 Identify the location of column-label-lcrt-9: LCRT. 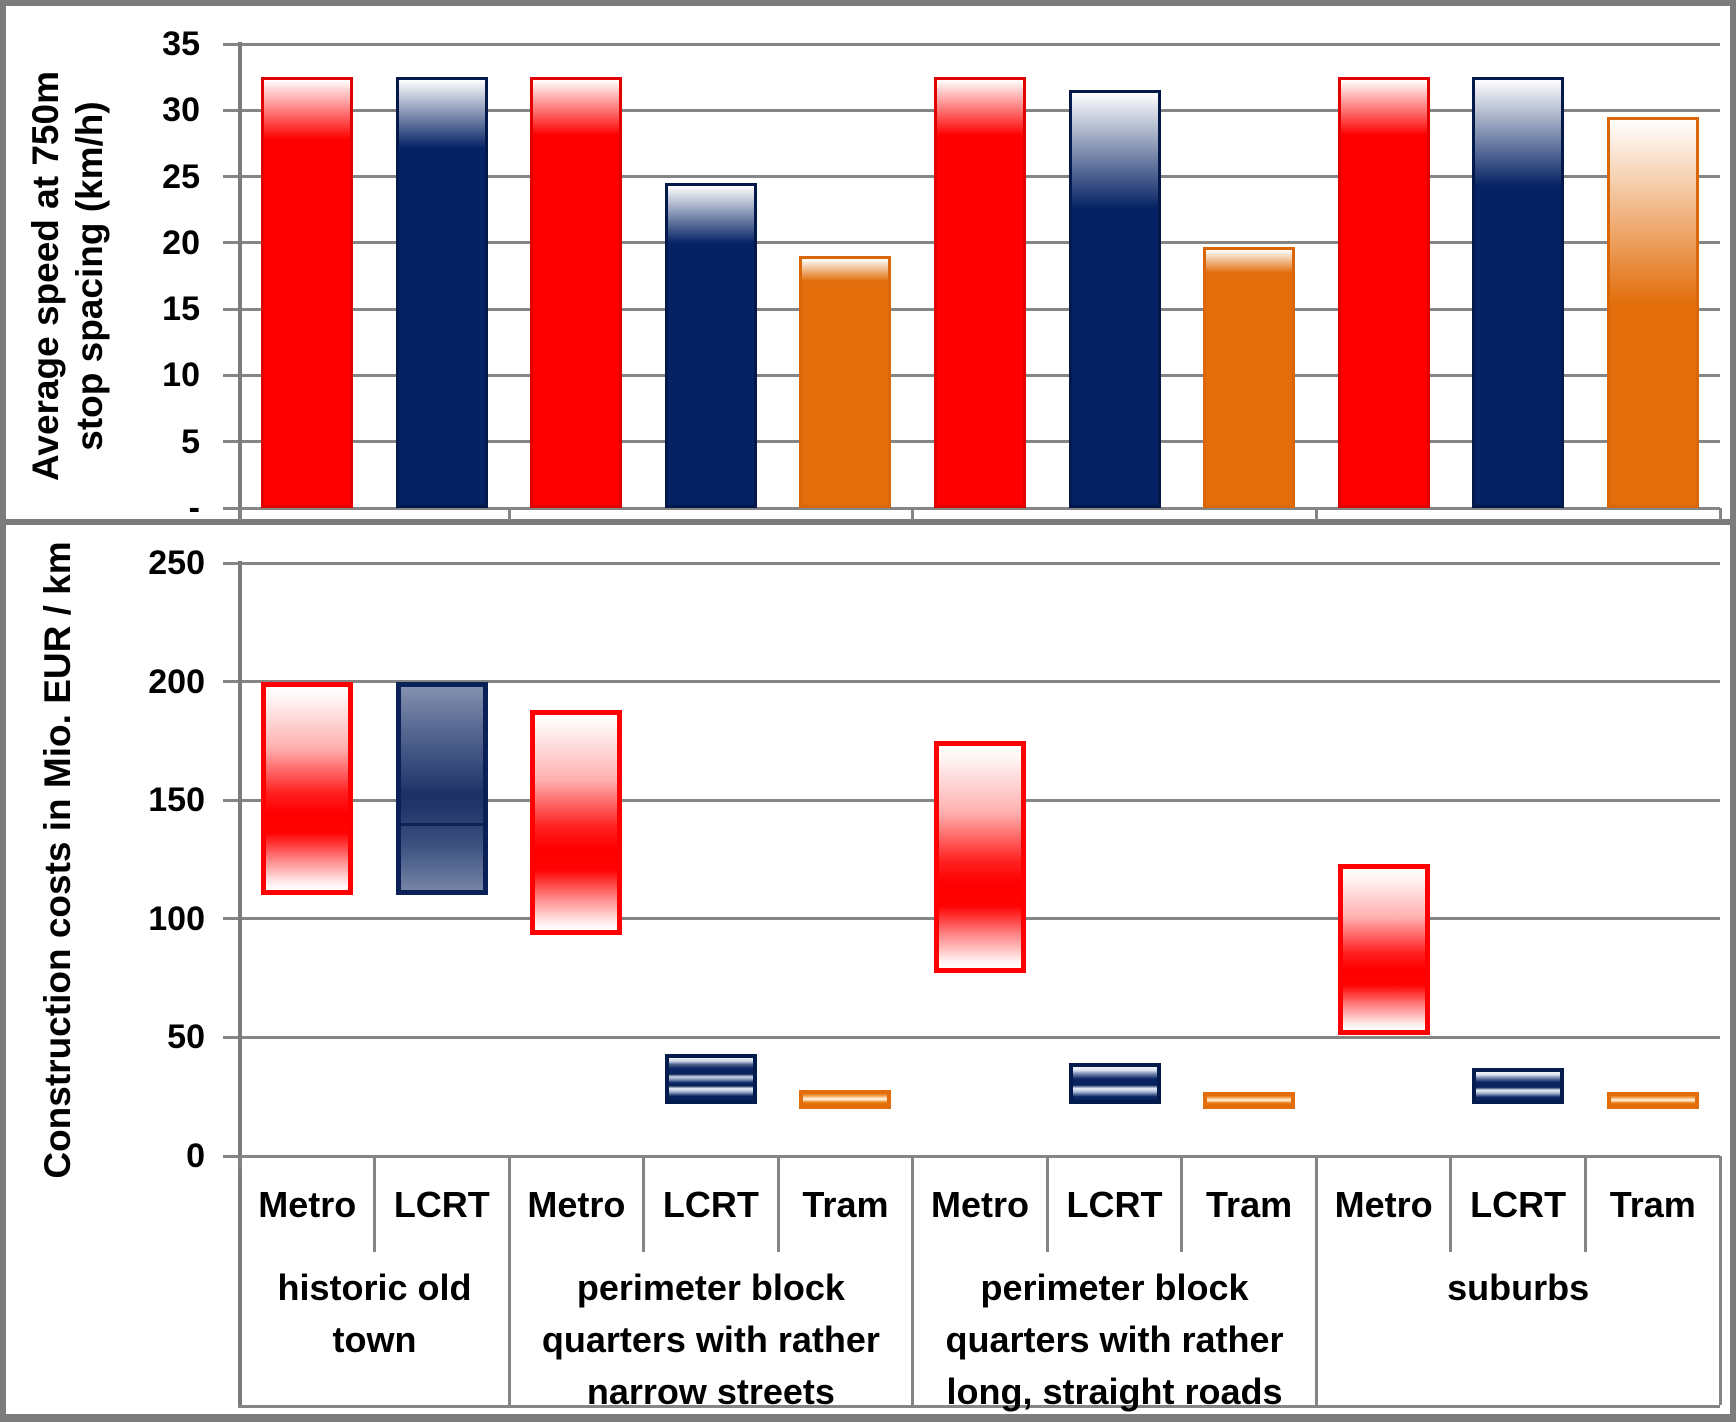
(1518, 1204).